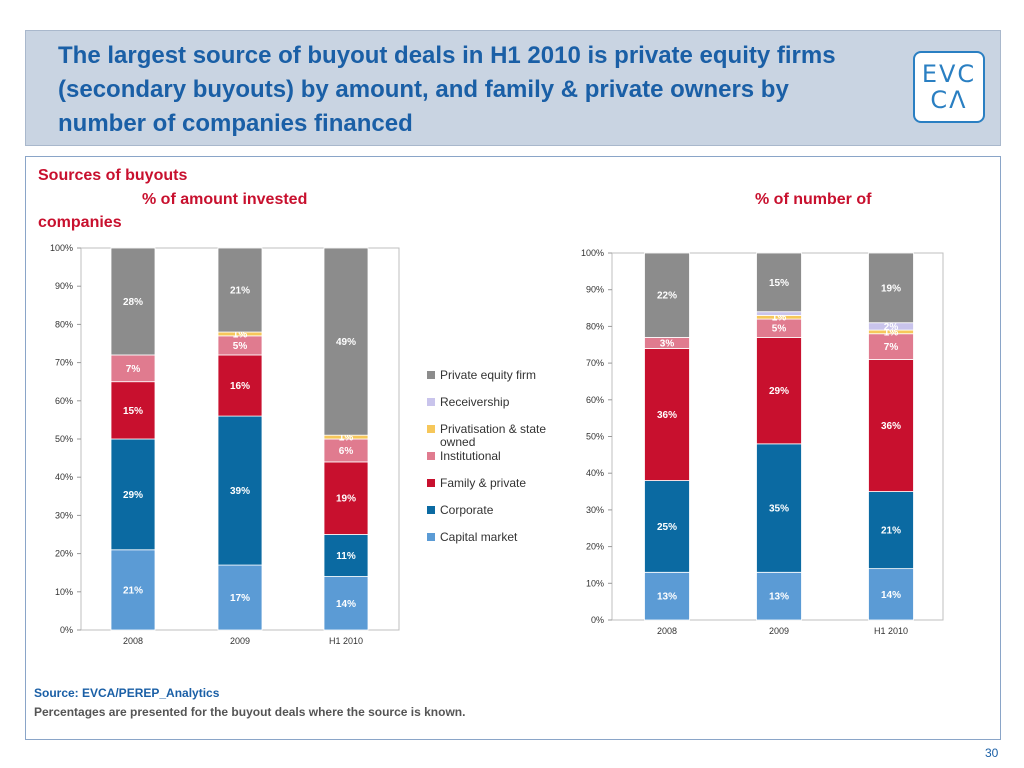 This screenshot has height=768, width=1024. I want to click on page-number: 30, so click(992, 753).